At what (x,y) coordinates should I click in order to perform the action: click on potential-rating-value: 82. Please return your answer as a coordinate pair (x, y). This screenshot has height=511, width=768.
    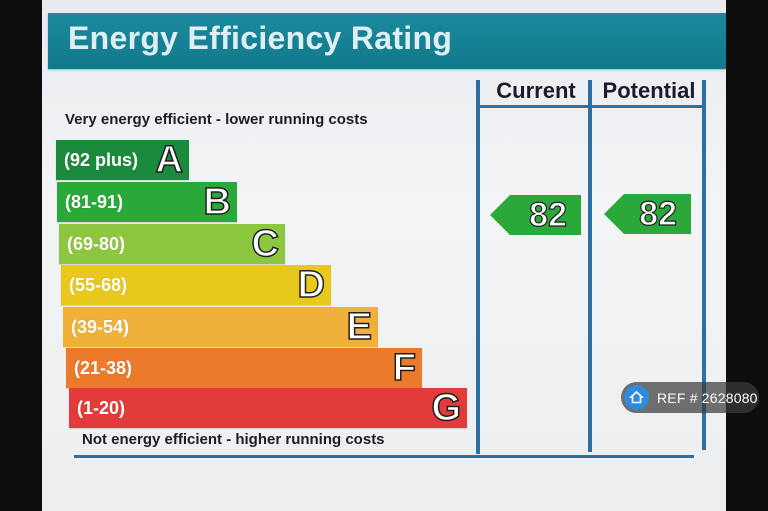
    Looking at the image, I should click on (658, 213).